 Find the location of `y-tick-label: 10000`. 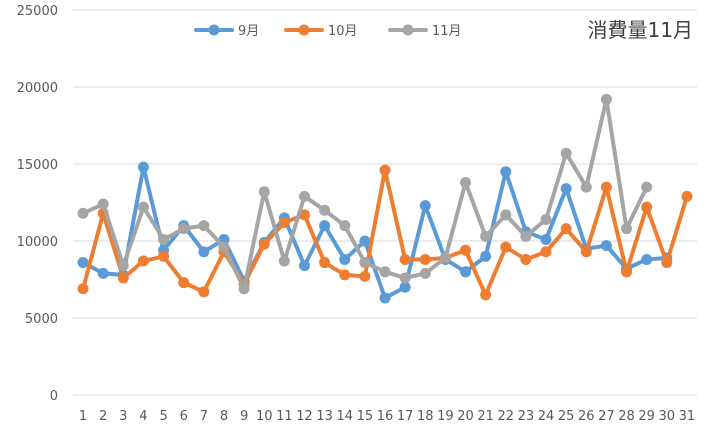

y-tick-label: 10000 is located at coordinates (37, 242).